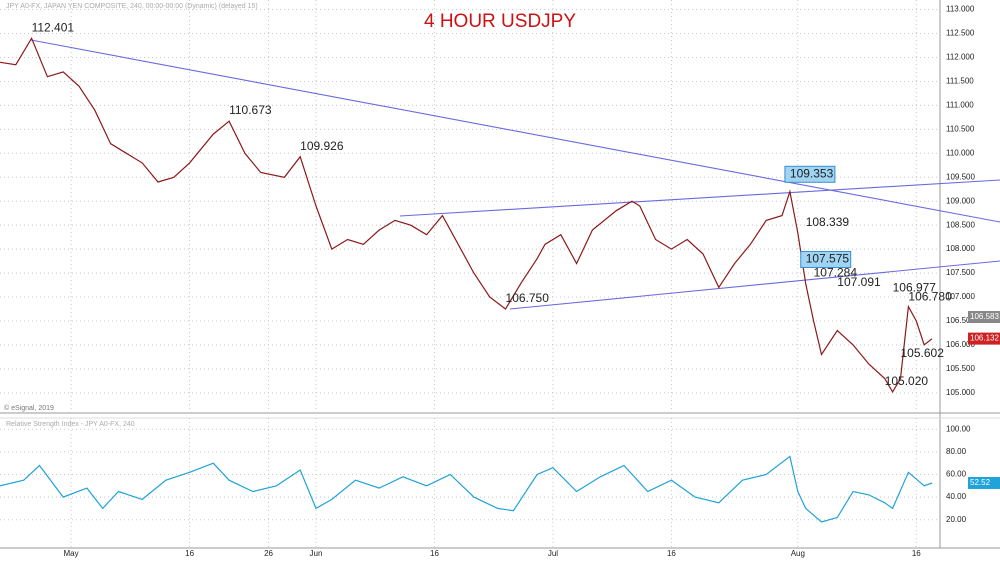  Describe the element at coordinates (798, 553) in the screenshot. I see `x-tick-label: Aug` at that location.